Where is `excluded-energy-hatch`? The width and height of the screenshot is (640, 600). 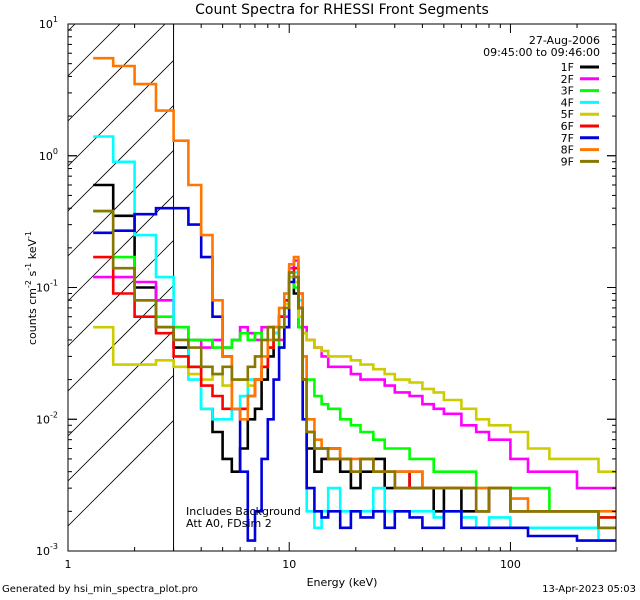 excluded-energy-hatch is located at coordinates (121, 275).